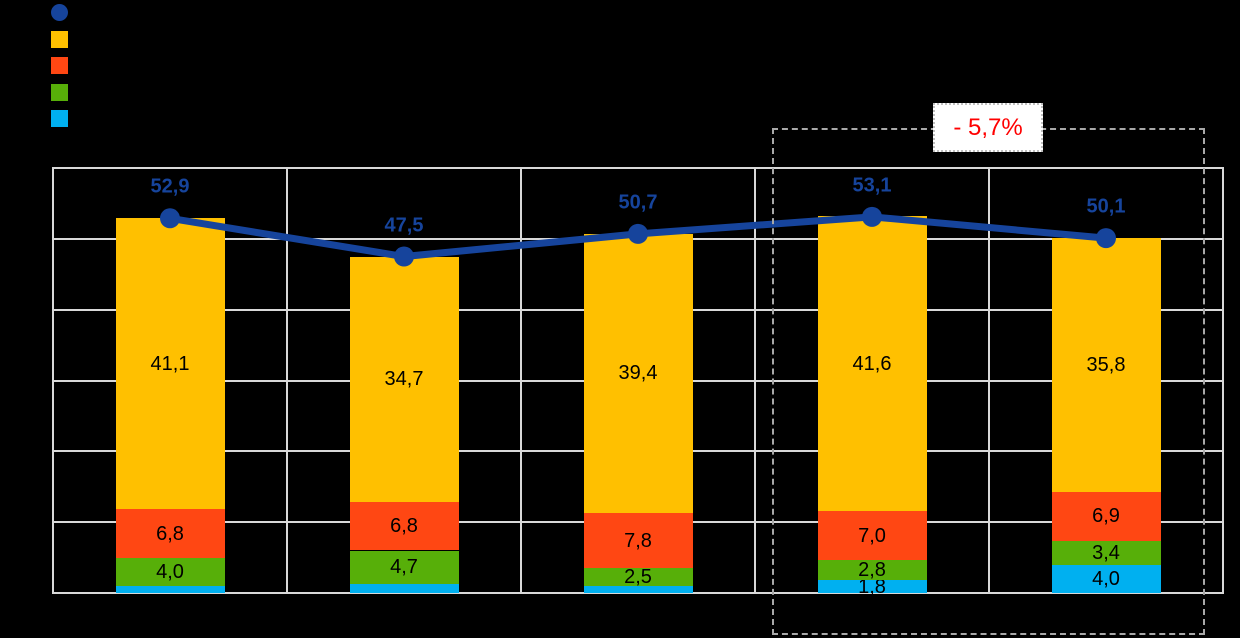  I want to click on segment-green-label: 4,0, so click(170, 571).